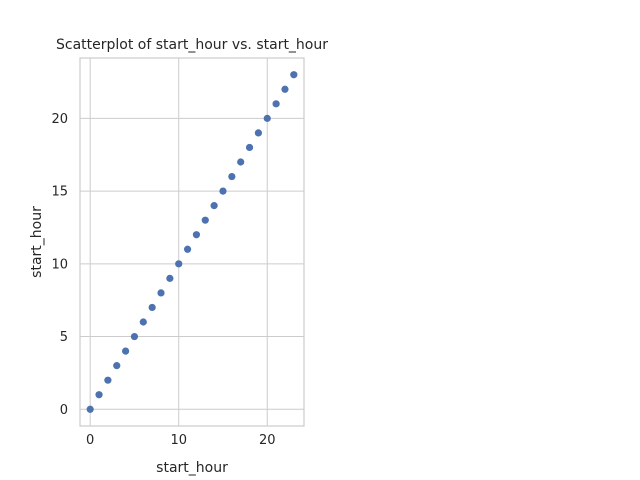 This screenshot has width=640, height=480. Describe the element at coordinates (267, 440) in the screenshot. I see `x-tick-label: 20` at that location.